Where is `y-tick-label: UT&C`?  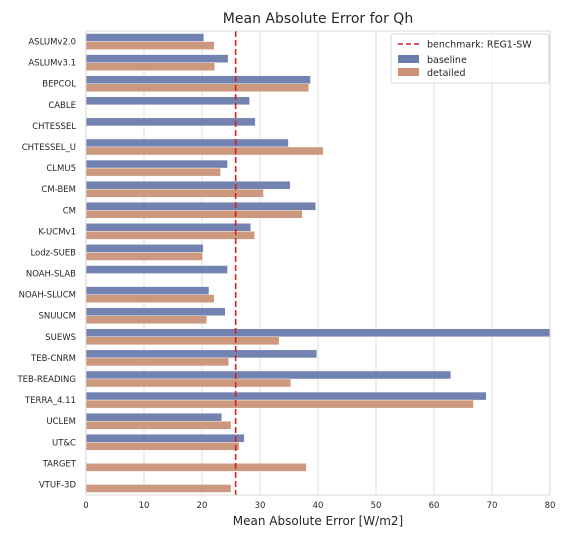
y-tick-label: UT&C is located at coordinates (64, 443).